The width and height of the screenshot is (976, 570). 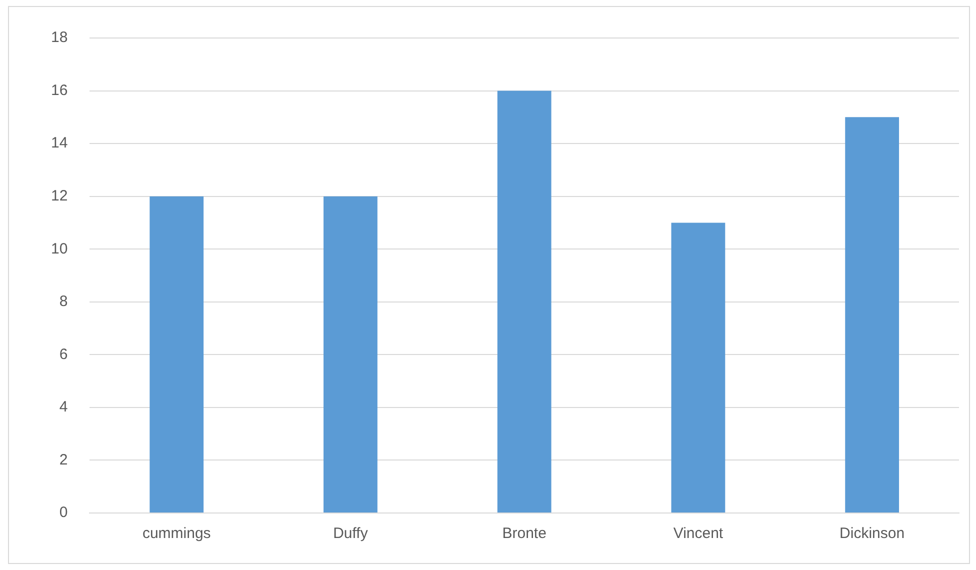 I want to click on y-tick-label: 14, so click(x=59, y=143).